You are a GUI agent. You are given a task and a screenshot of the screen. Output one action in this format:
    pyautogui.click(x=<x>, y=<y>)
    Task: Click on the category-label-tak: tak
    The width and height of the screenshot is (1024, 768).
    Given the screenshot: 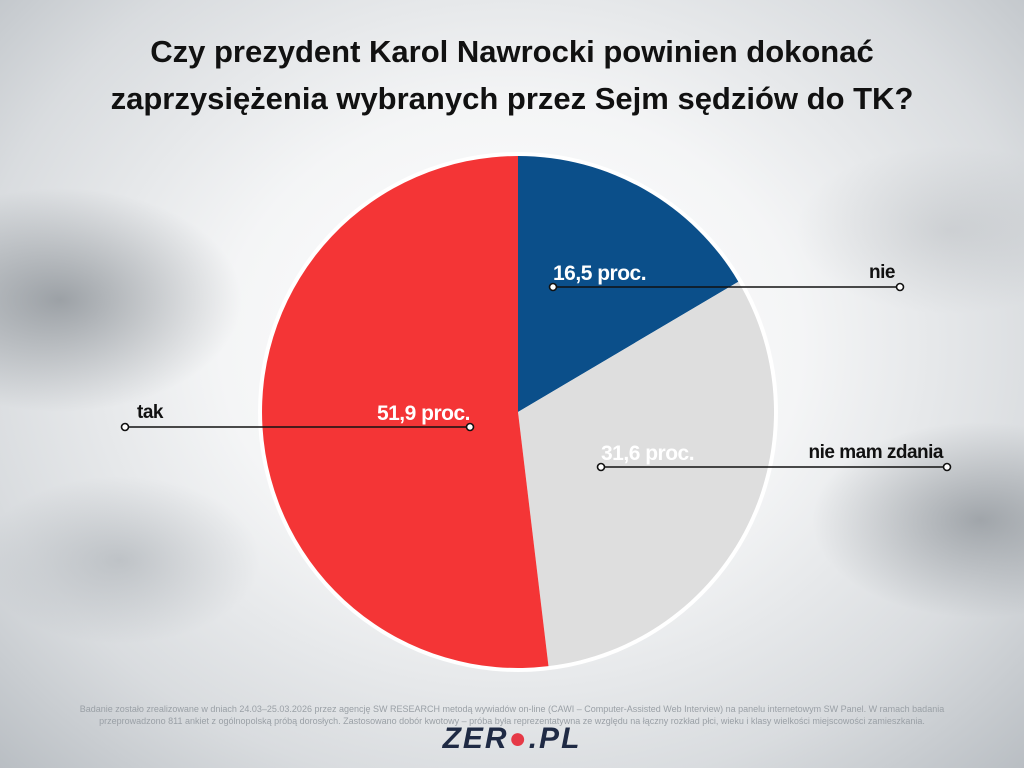 What is the action you would take?
    pyautogui.click(x=150, y=412)
    